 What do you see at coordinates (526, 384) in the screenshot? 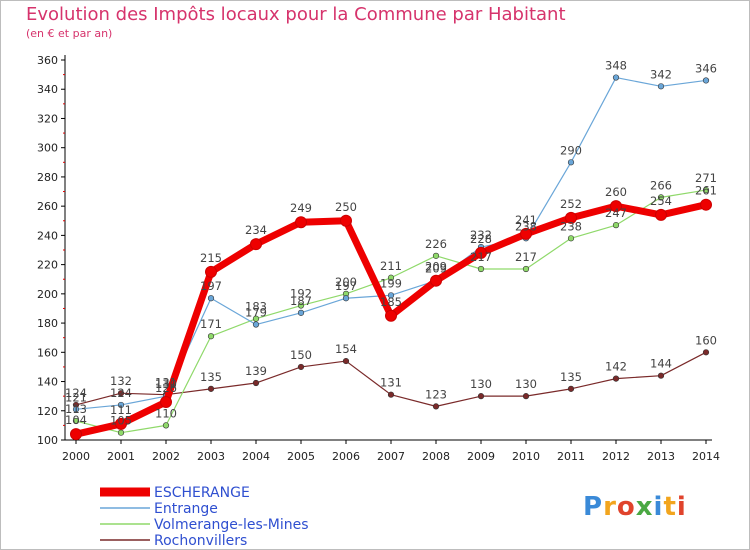
I see `data-label: 130` at bounding box center [526, 384].